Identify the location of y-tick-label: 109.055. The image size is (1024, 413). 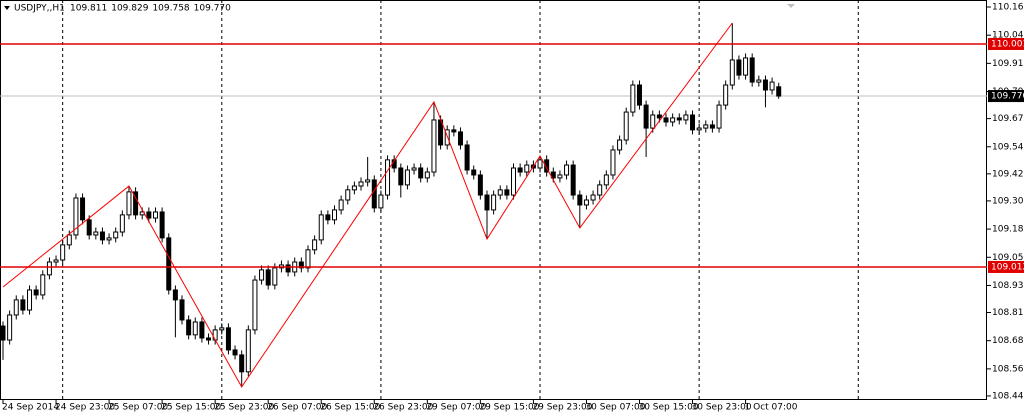
(1008, 258).